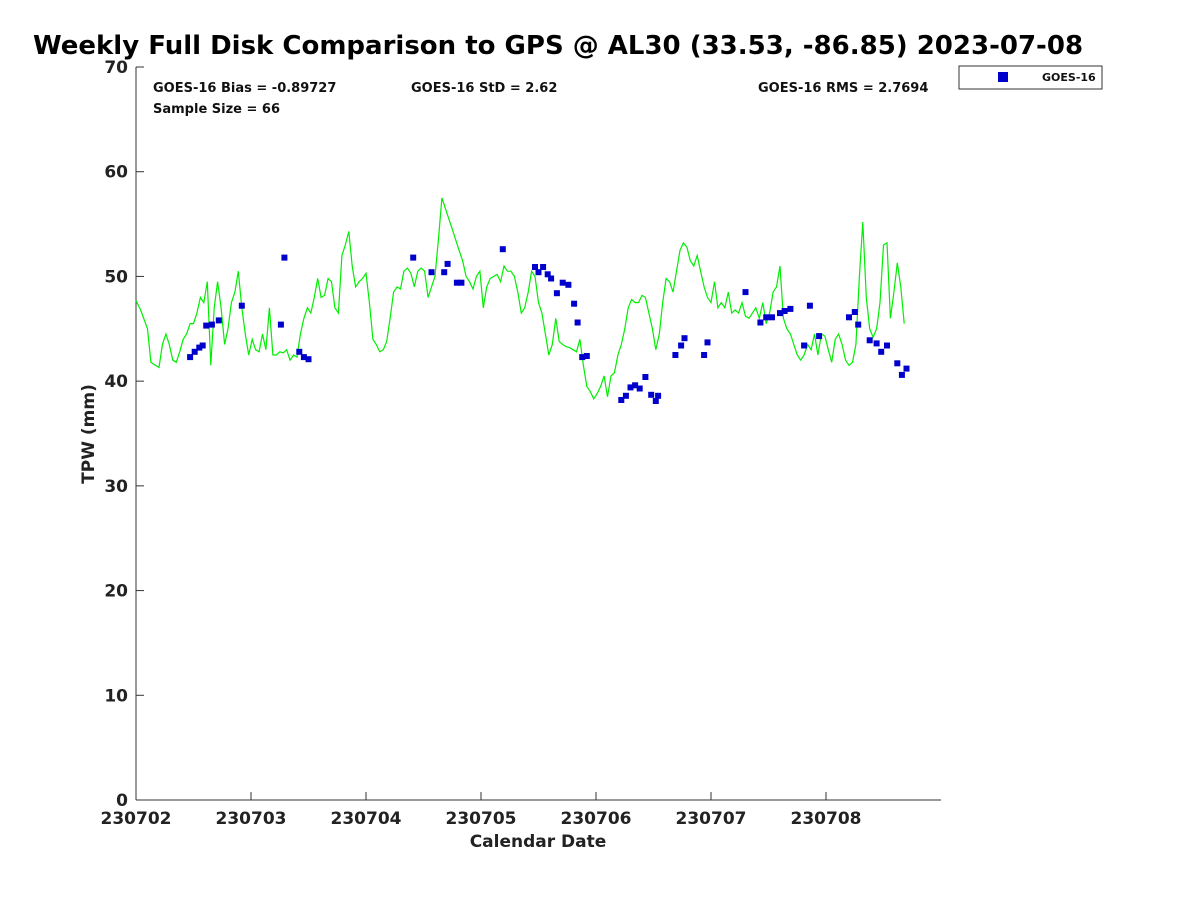 The image size is (1200, 900). I want to click on x-tick-label: 230704, so click(366, 819).